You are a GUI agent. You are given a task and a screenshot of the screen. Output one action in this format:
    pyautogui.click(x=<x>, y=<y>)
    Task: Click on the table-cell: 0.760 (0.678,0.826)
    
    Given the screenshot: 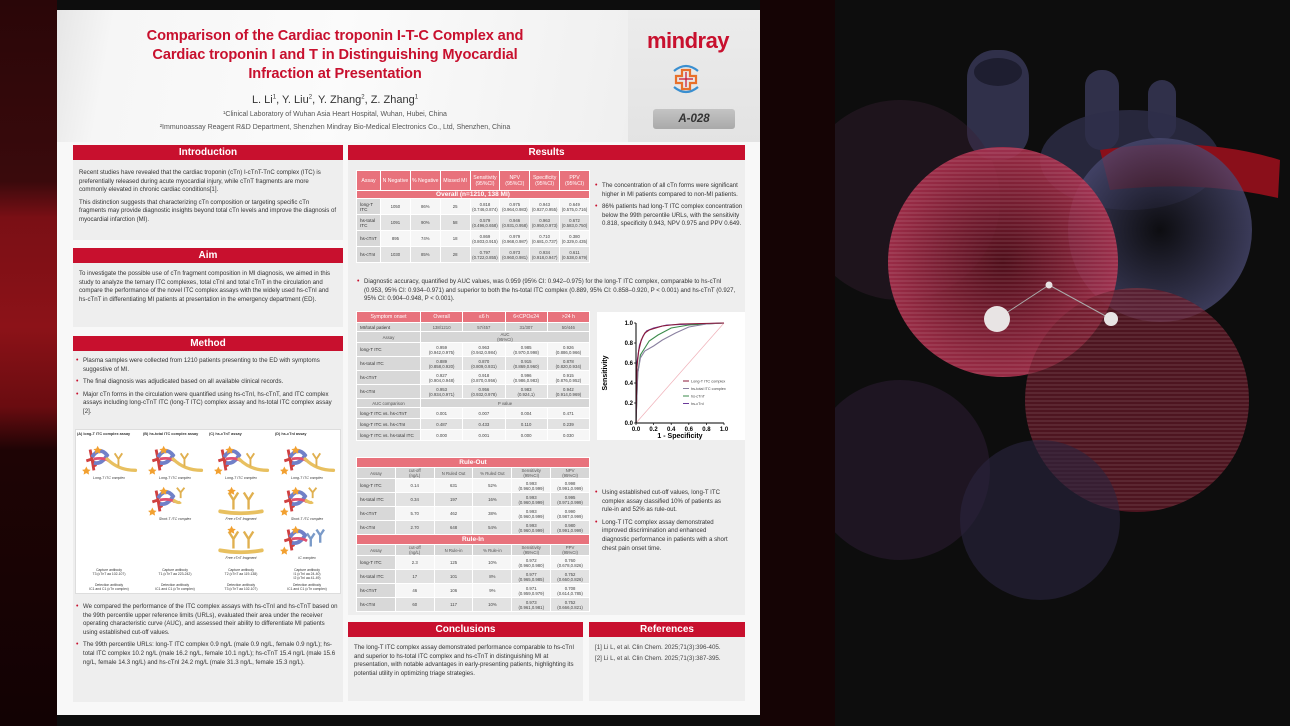 What is the action you would take?
    pyautogui.click(x=570, y=562)
    